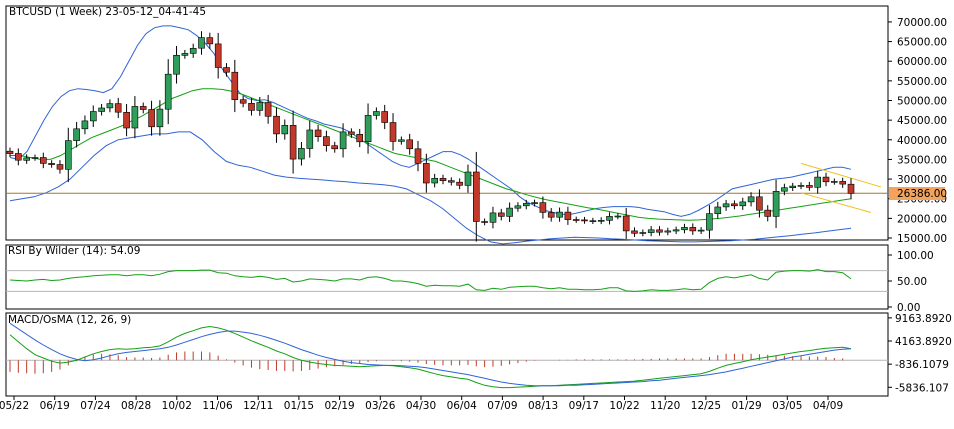 This screenshot has width=954, height=429. What do you see at coordinates (177, 406) in the screenshot?
I see `x-tick-label: 10/02` at bounding box center [177, 406].